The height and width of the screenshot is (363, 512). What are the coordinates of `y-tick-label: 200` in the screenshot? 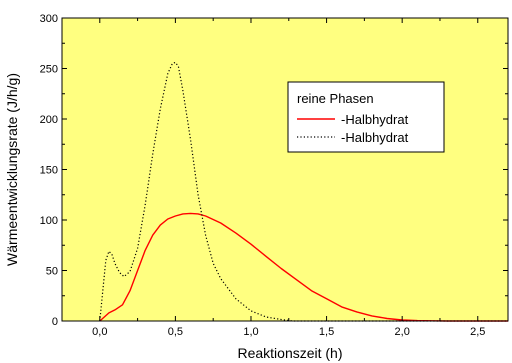 It's located at (49, 120).